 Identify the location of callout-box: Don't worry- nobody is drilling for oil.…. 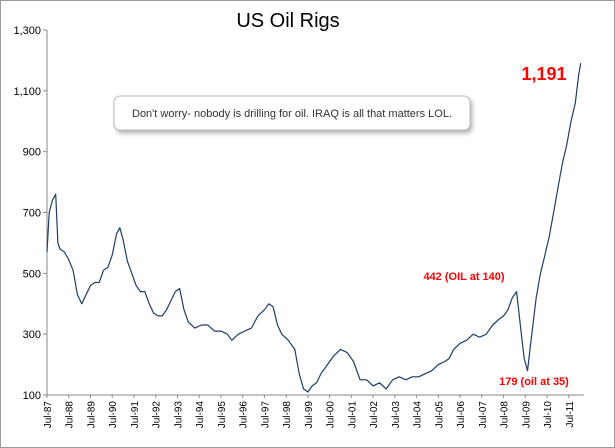
(292, 113).